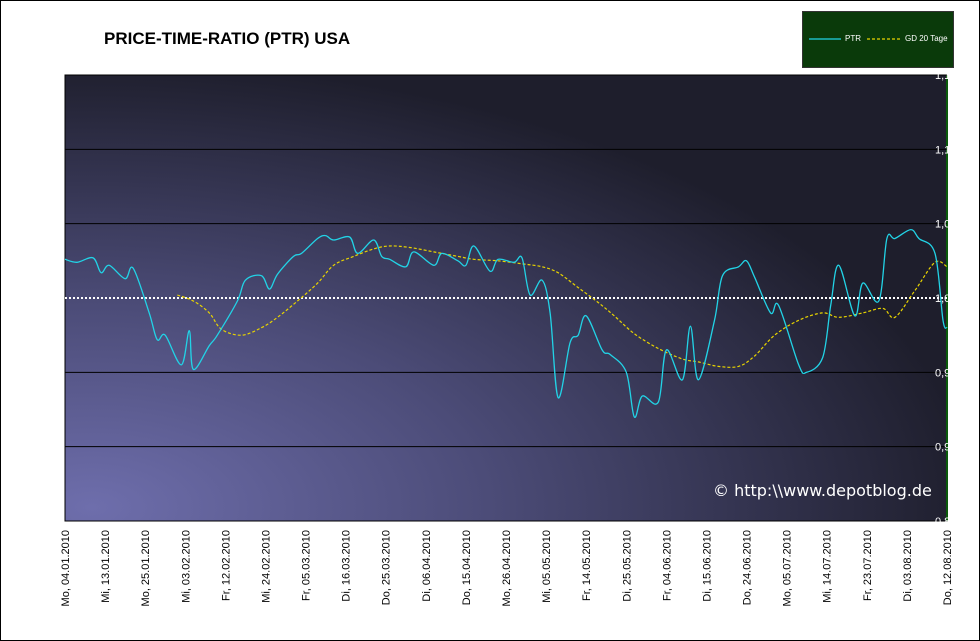 The width and height of the screenshot is (980, 641). Describe the element at coordinates (547, 566) in the screenshot. I see `x-tick-label: Mi, 05.05.2010` at that location.